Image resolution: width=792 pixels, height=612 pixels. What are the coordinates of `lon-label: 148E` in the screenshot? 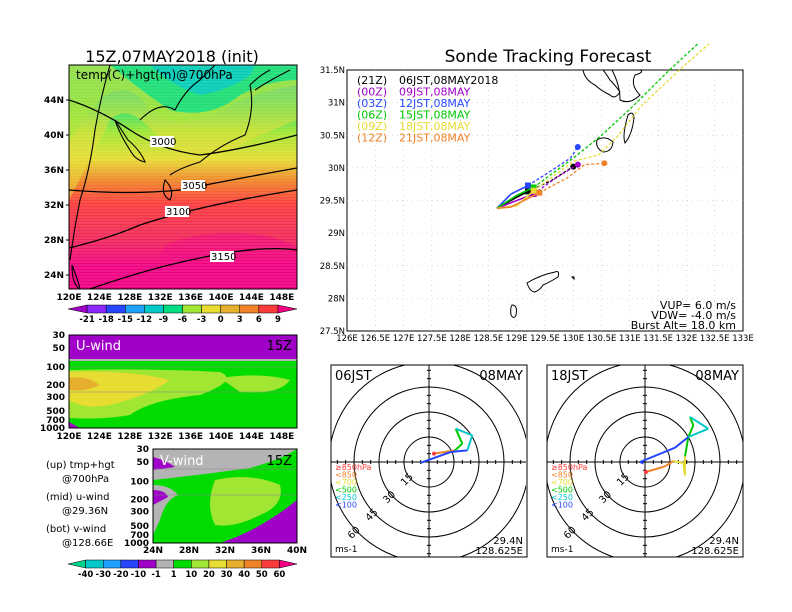 It's located at (281, 437).